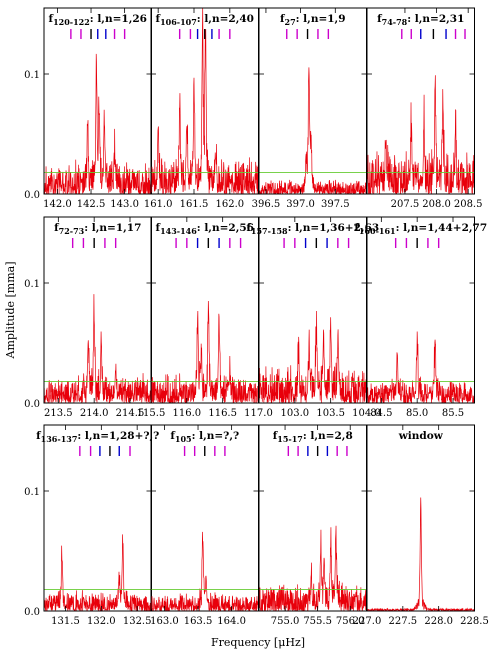 This screenshot has width=491, height=654. Describe the element at coordinates (204, 437) in the screenshot. I see `panel-title-9: f105: l,n=?,?` at that location.